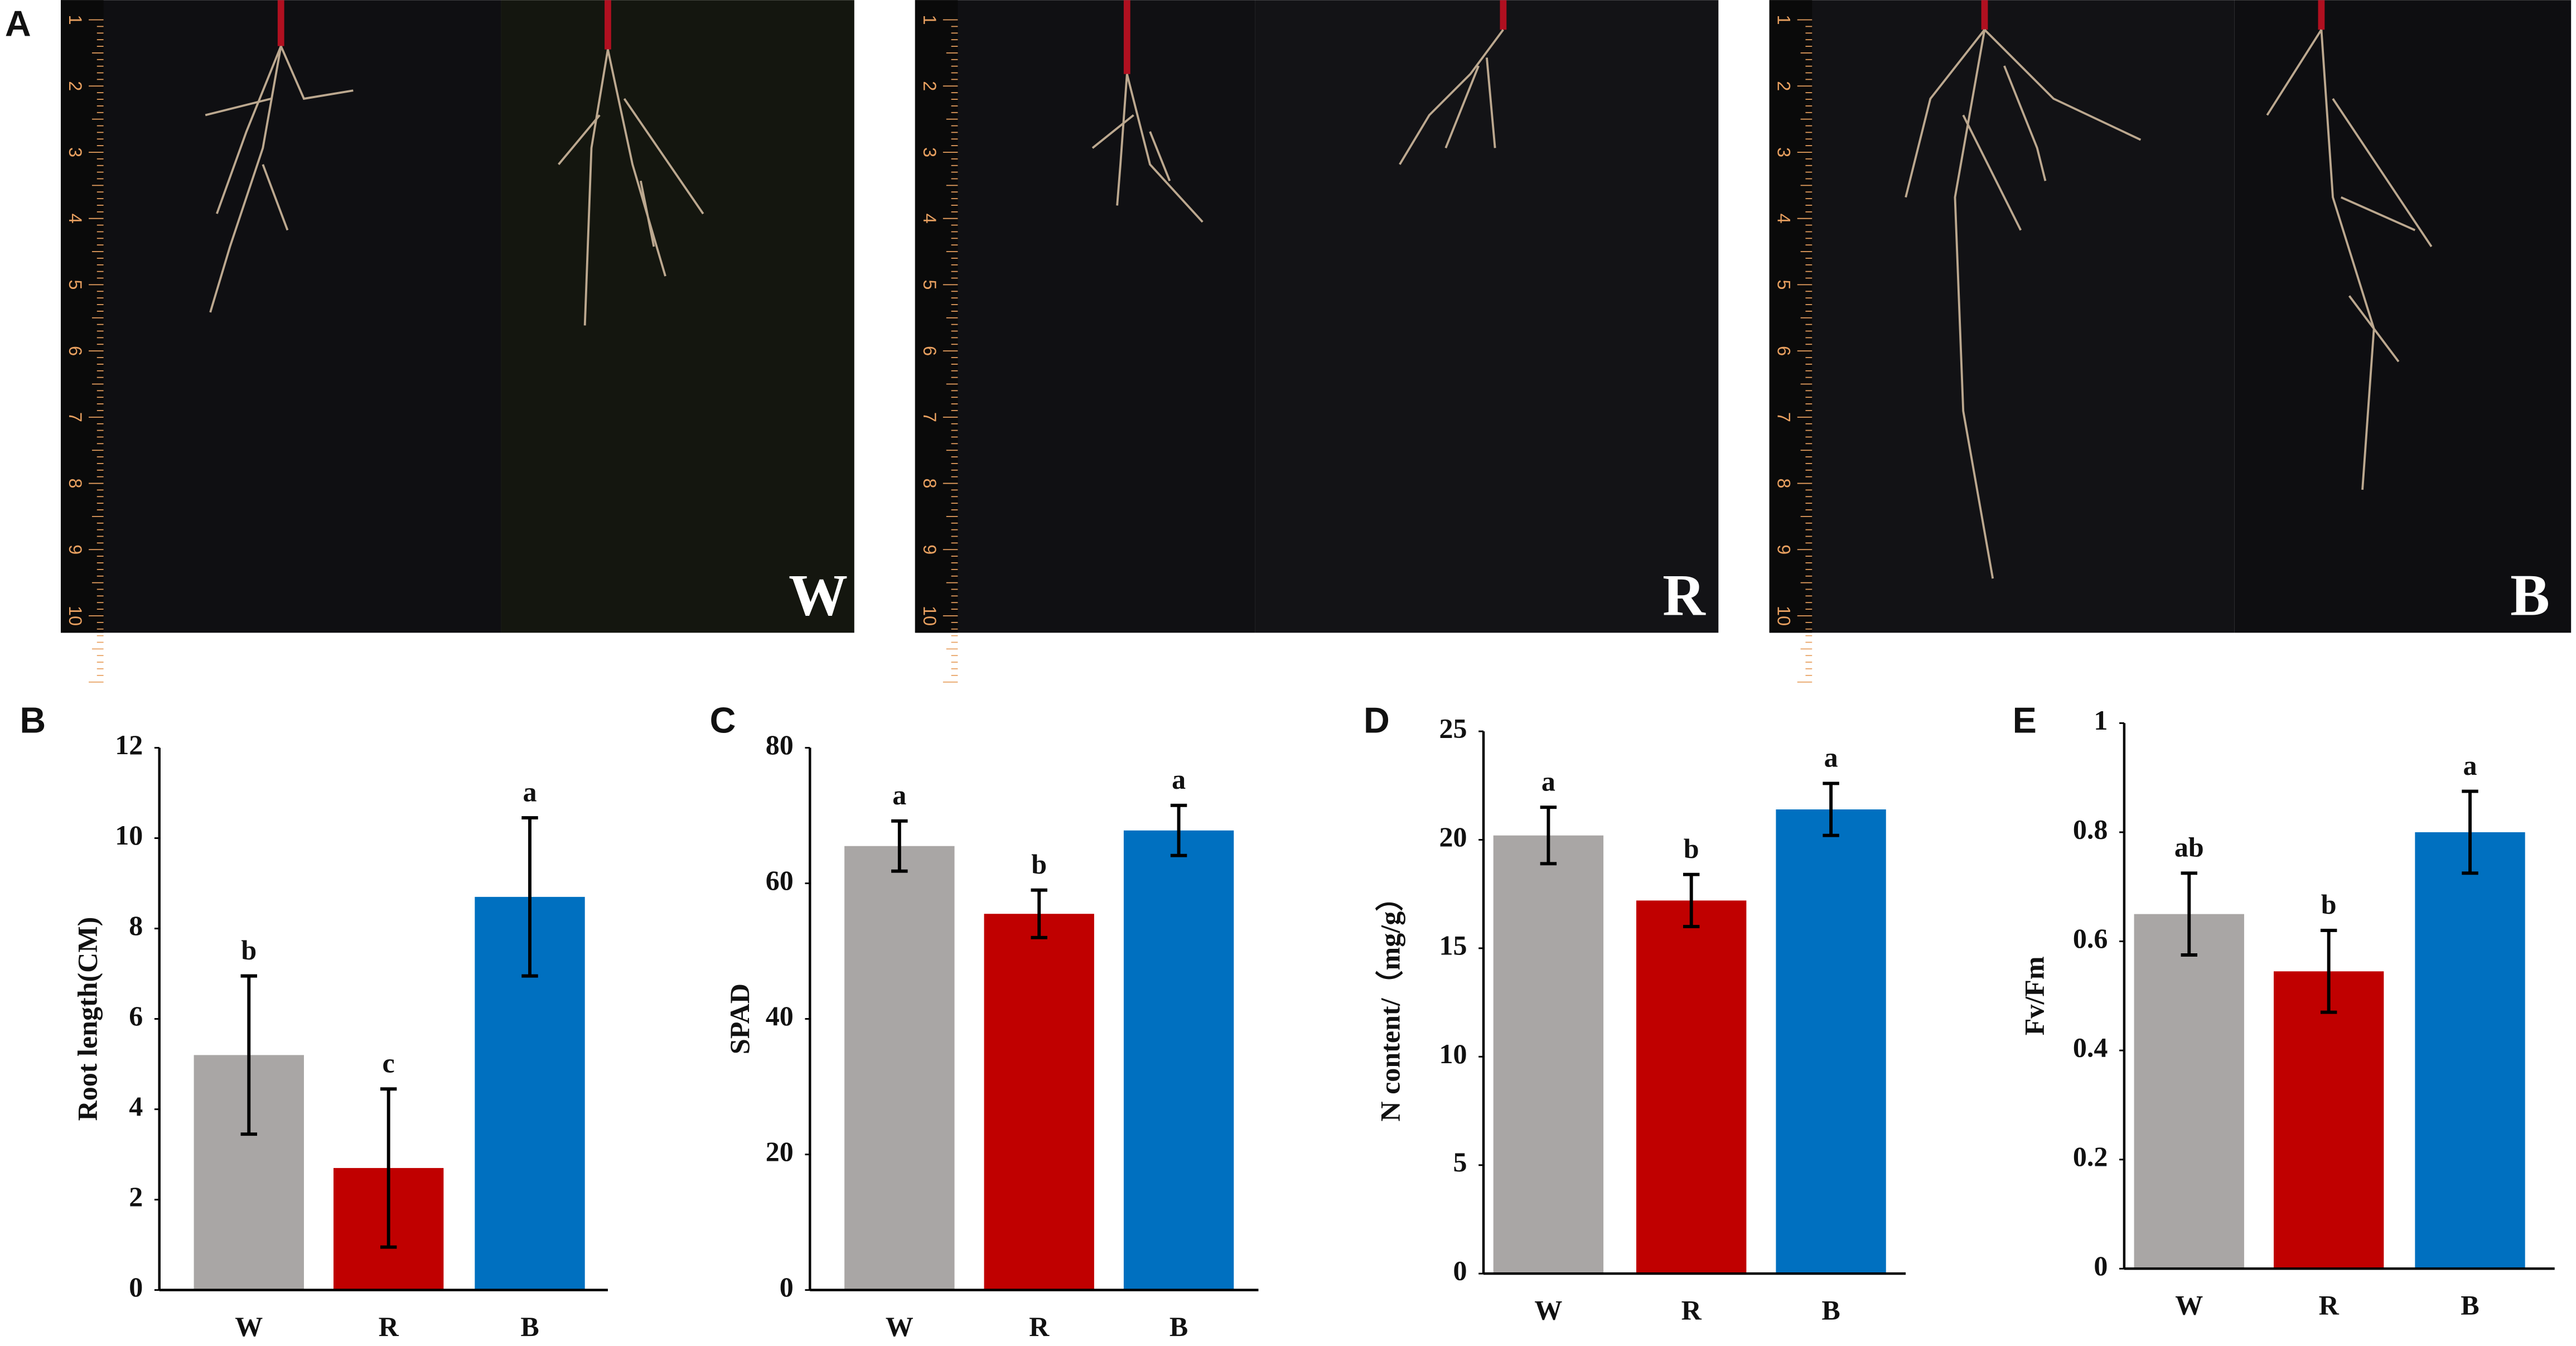 Image resolution: width=2576 pixels, height=1346 pixels. Describe the element at coordinates (33, 720) in the screenshot. I see `panel-letter: B` at that location.